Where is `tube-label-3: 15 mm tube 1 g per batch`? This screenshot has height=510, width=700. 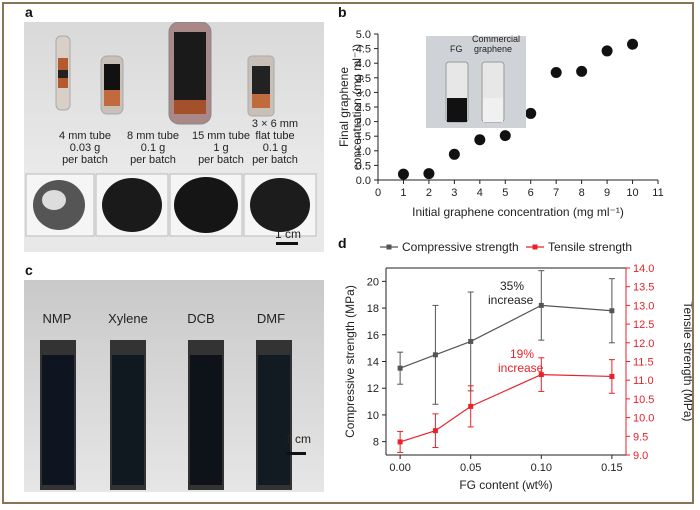
tube-label-3: 15 mm tube 1 g per batch is located at coordinates (221, 148).